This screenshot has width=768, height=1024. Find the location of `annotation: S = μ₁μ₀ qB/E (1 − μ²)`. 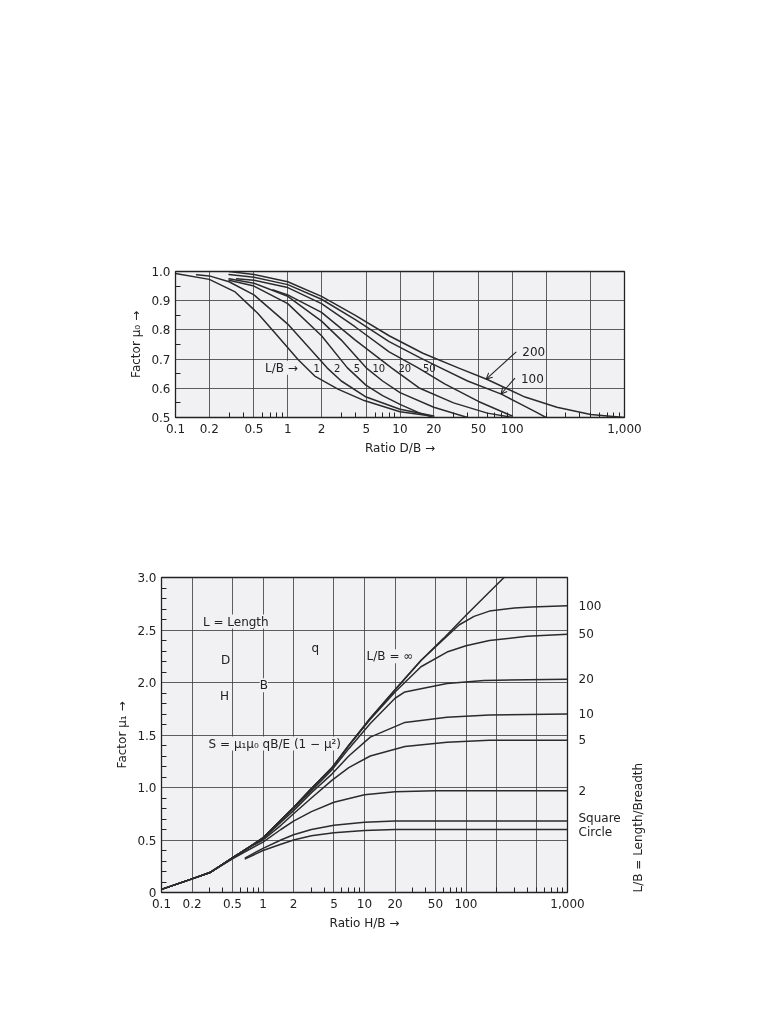

annotation: S = μ₁μ₀ qB/E (1 − μ²) is located at coordinates (275, 743).